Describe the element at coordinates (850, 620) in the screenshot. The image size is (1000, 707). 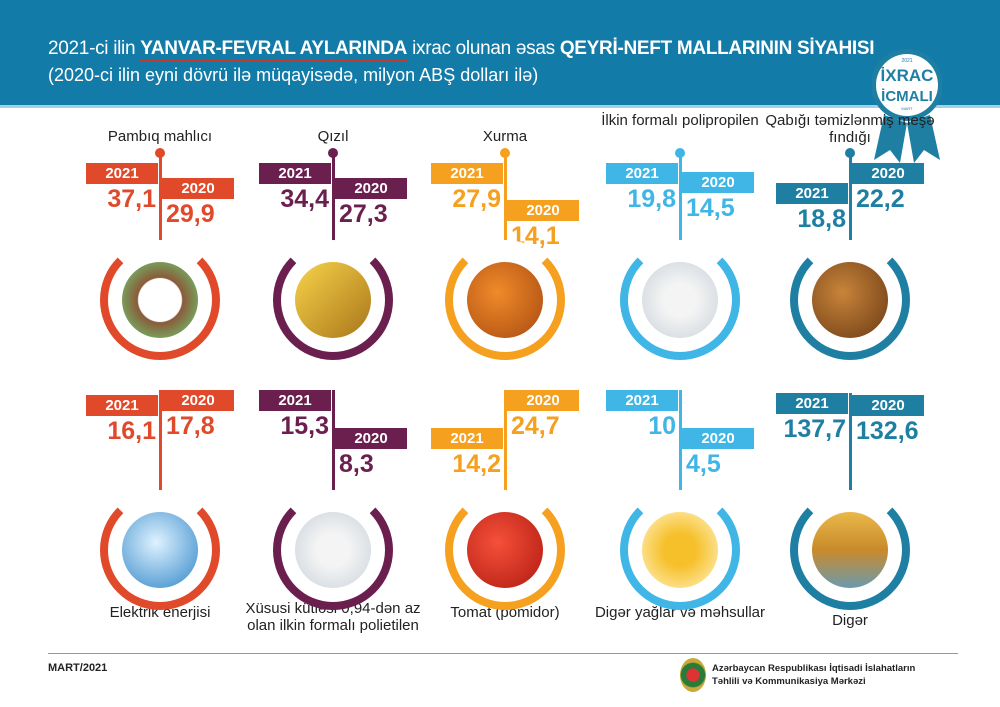
I see `item-label: Digər` at that location.